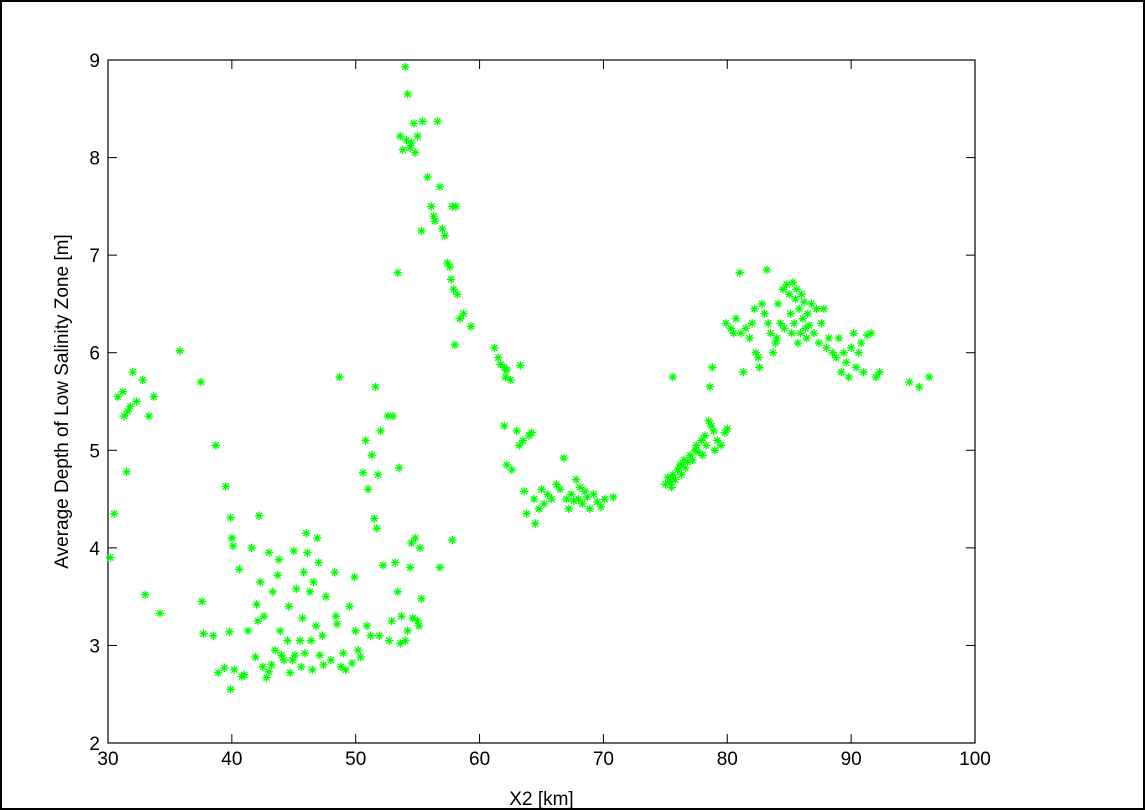 Image resolution: width=1145 pixels, height=810 pixels. I want to click on y-tick-label: 3, so click(94, 646).